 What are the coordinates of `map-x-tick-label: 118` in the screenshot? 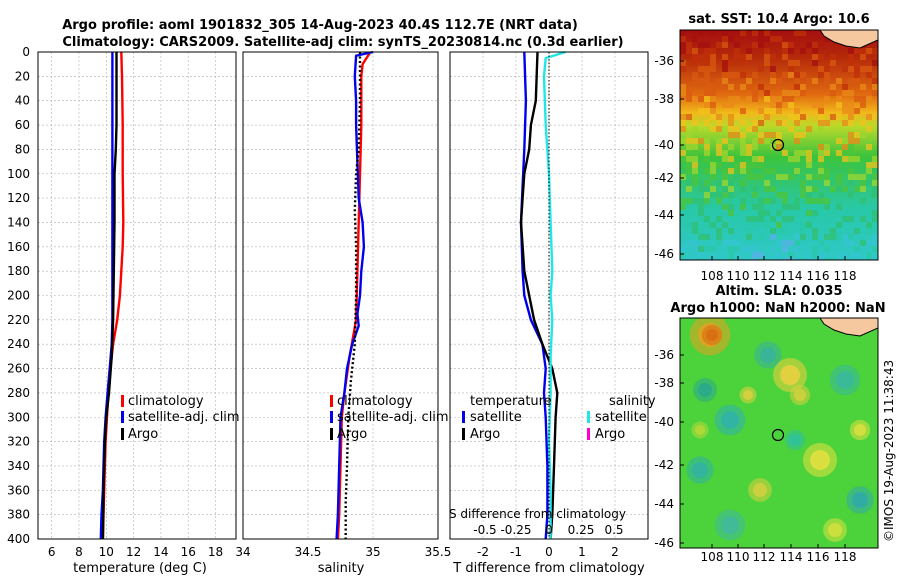 It's located at (845, 557).